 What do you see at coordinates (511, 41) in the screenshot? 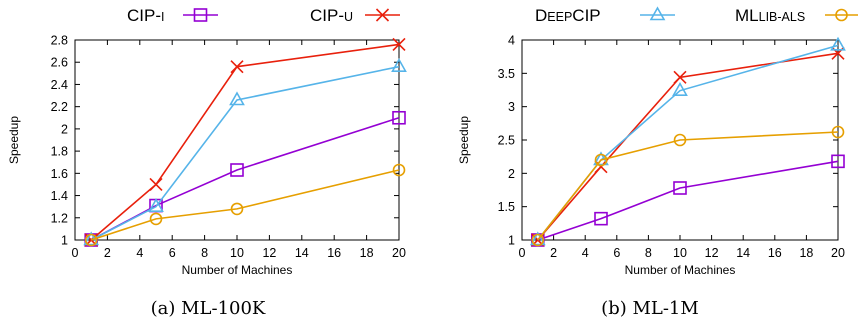
I see `y-tick-label: 4` at bounding box center [511, 41].